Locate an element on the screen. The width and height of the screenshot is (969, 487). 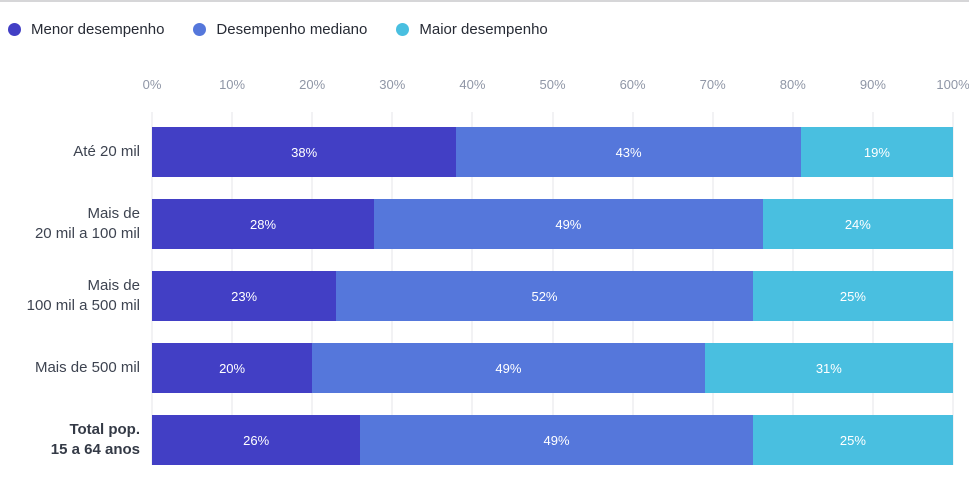
bar-value-label: 52% is located at coordinates (544, 296).